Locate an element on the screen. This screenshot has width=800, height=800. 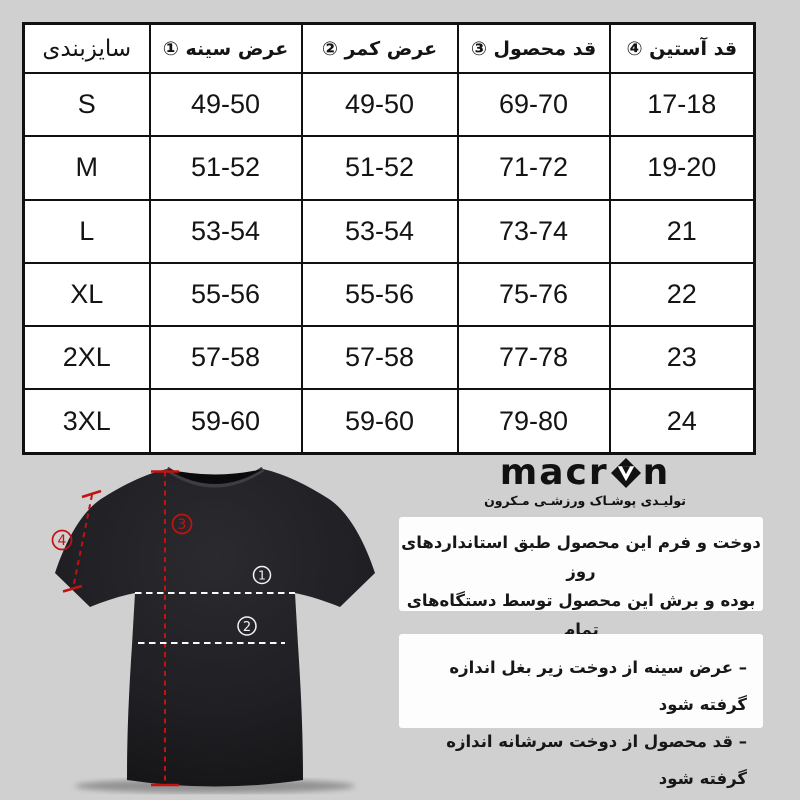
table-row: L 53-54 53-54 73-74 21 is located at coordinates (389, 231).